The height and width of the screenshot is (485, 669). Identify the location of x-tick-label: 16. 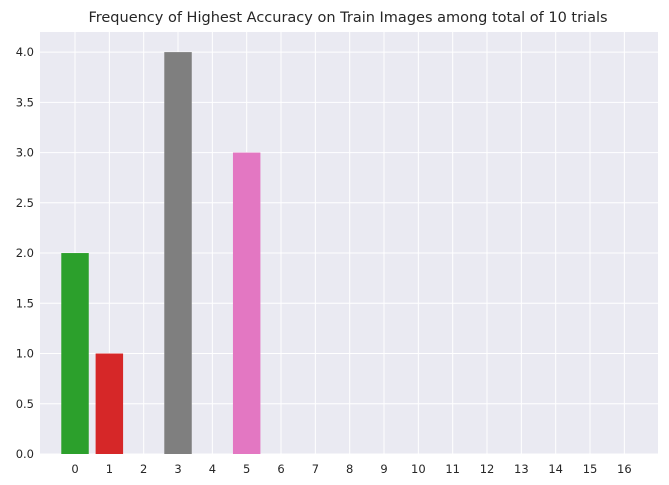
(624, 469).